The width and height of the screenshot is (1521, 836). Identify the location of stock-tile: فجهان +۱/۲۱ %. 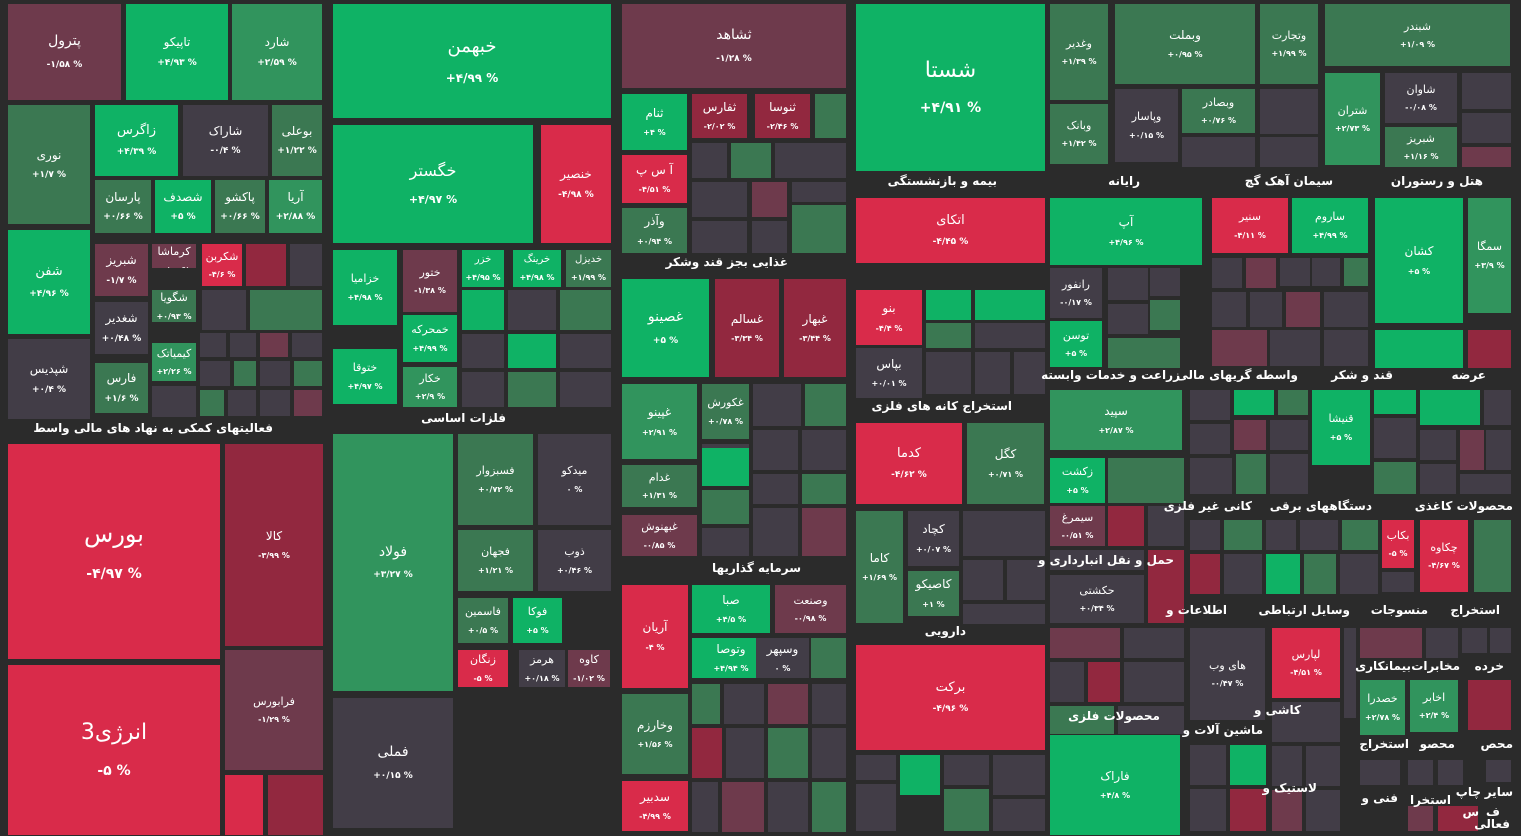
(495, 560).